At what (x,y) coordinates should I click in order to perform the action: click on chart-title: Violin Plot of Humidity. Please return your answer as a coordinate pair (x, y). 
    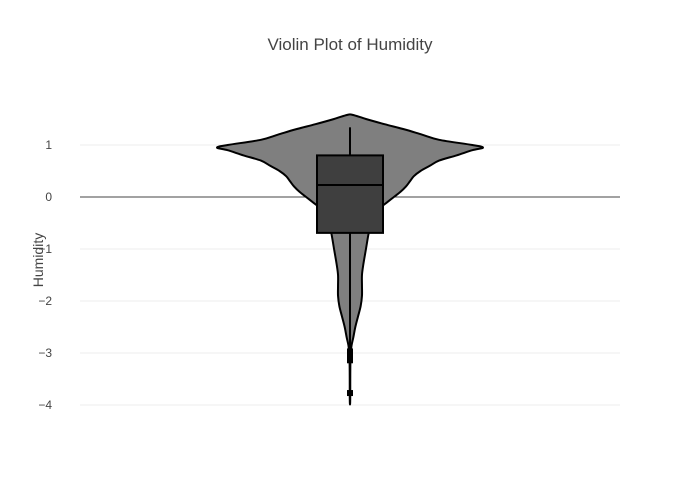
    Looking at the image, I should click on (350, 44).